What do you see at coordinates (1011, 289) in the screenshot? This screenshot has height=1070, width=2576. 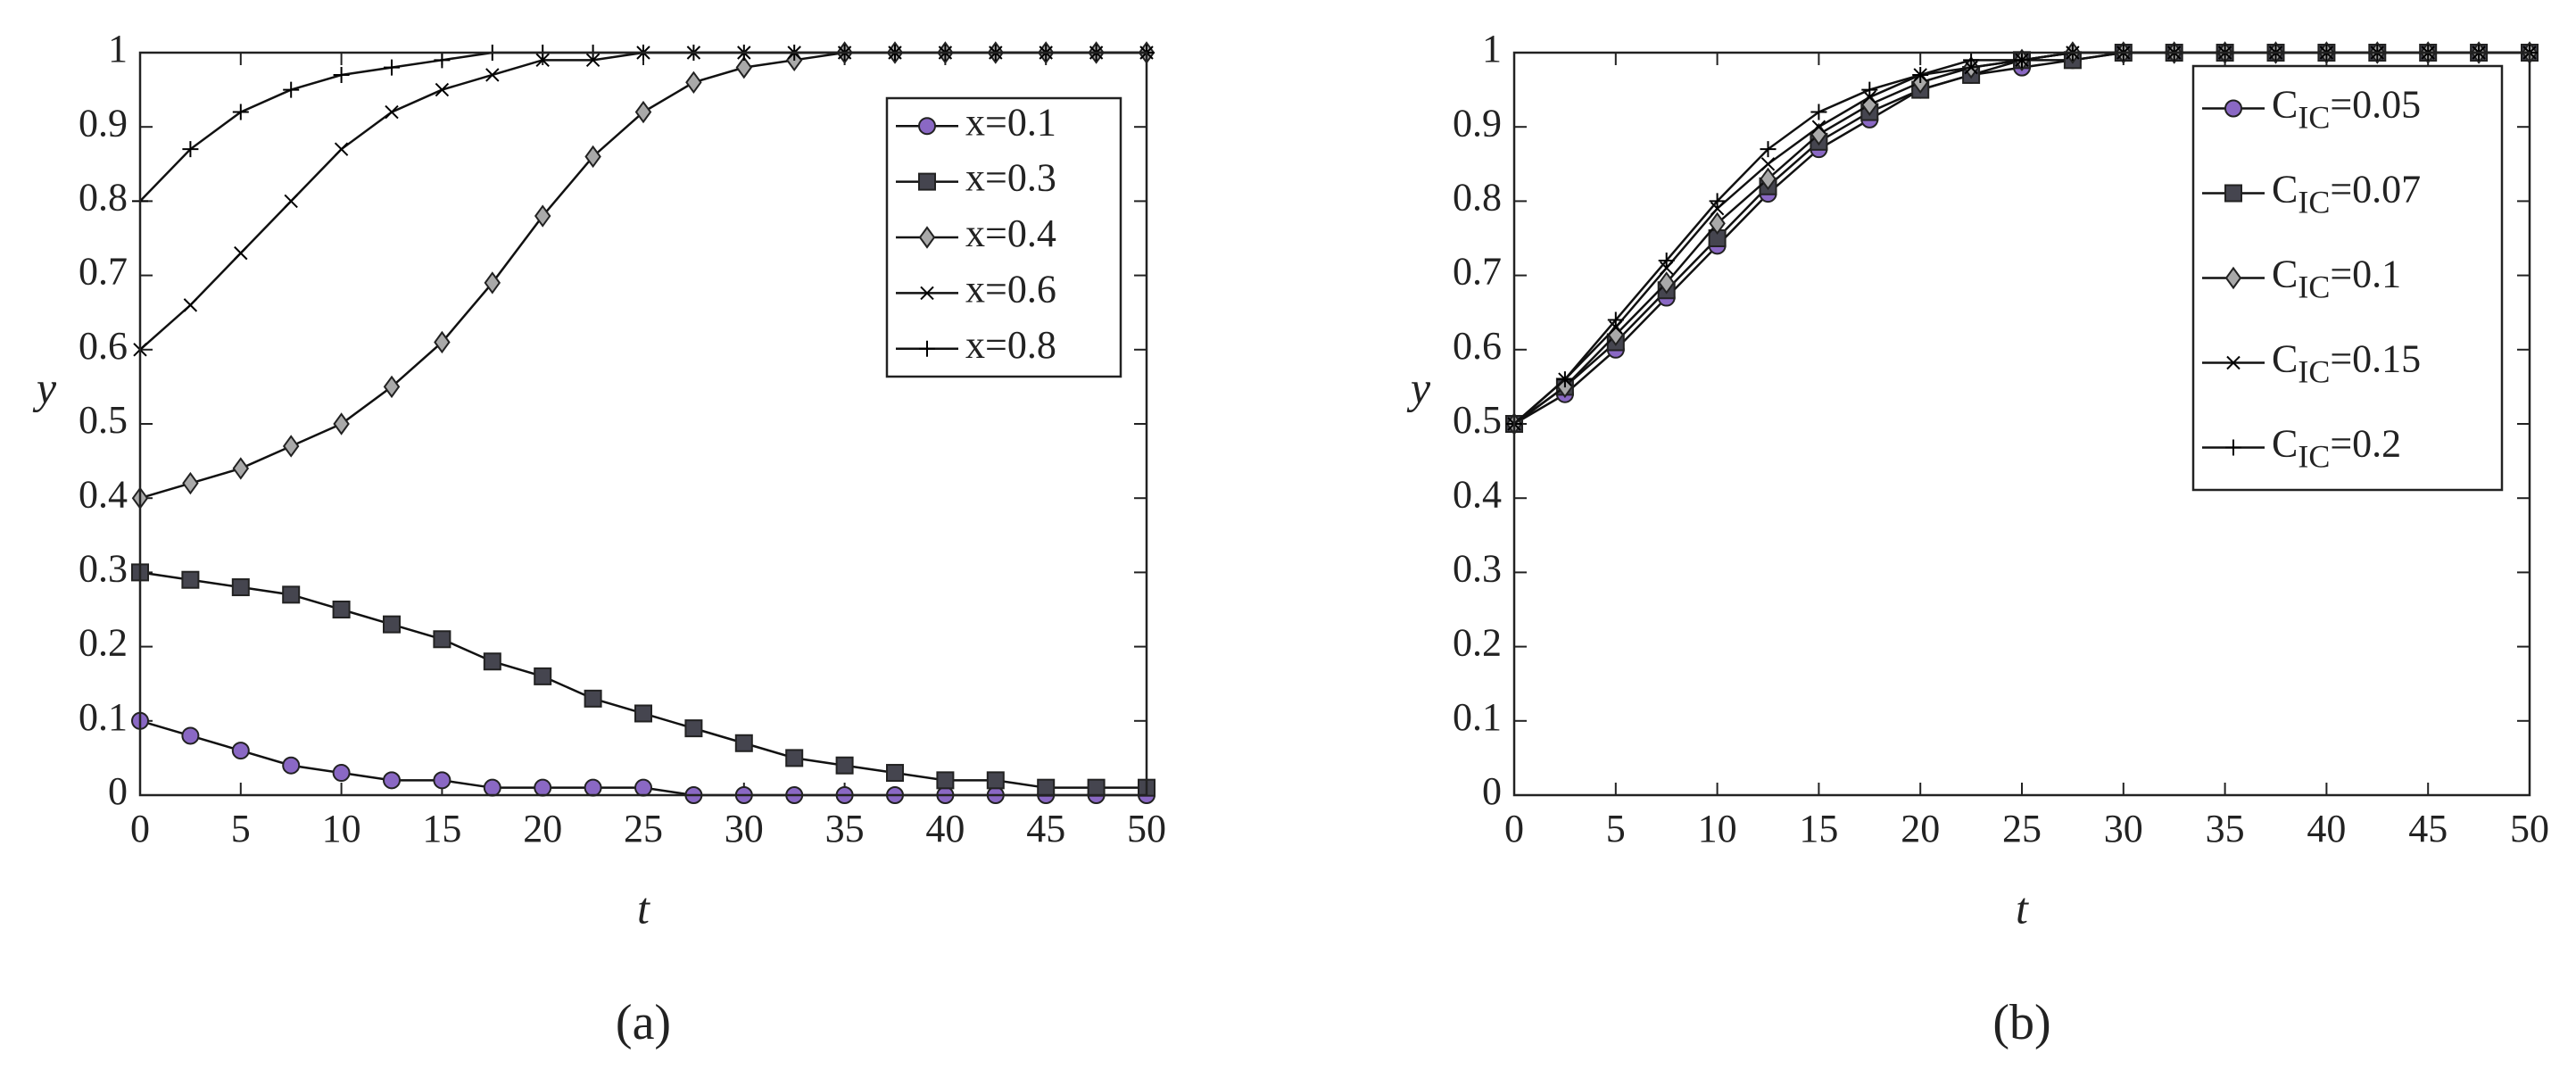 I see `legend-label: x=0.6` at bounding box center [1011, 289].